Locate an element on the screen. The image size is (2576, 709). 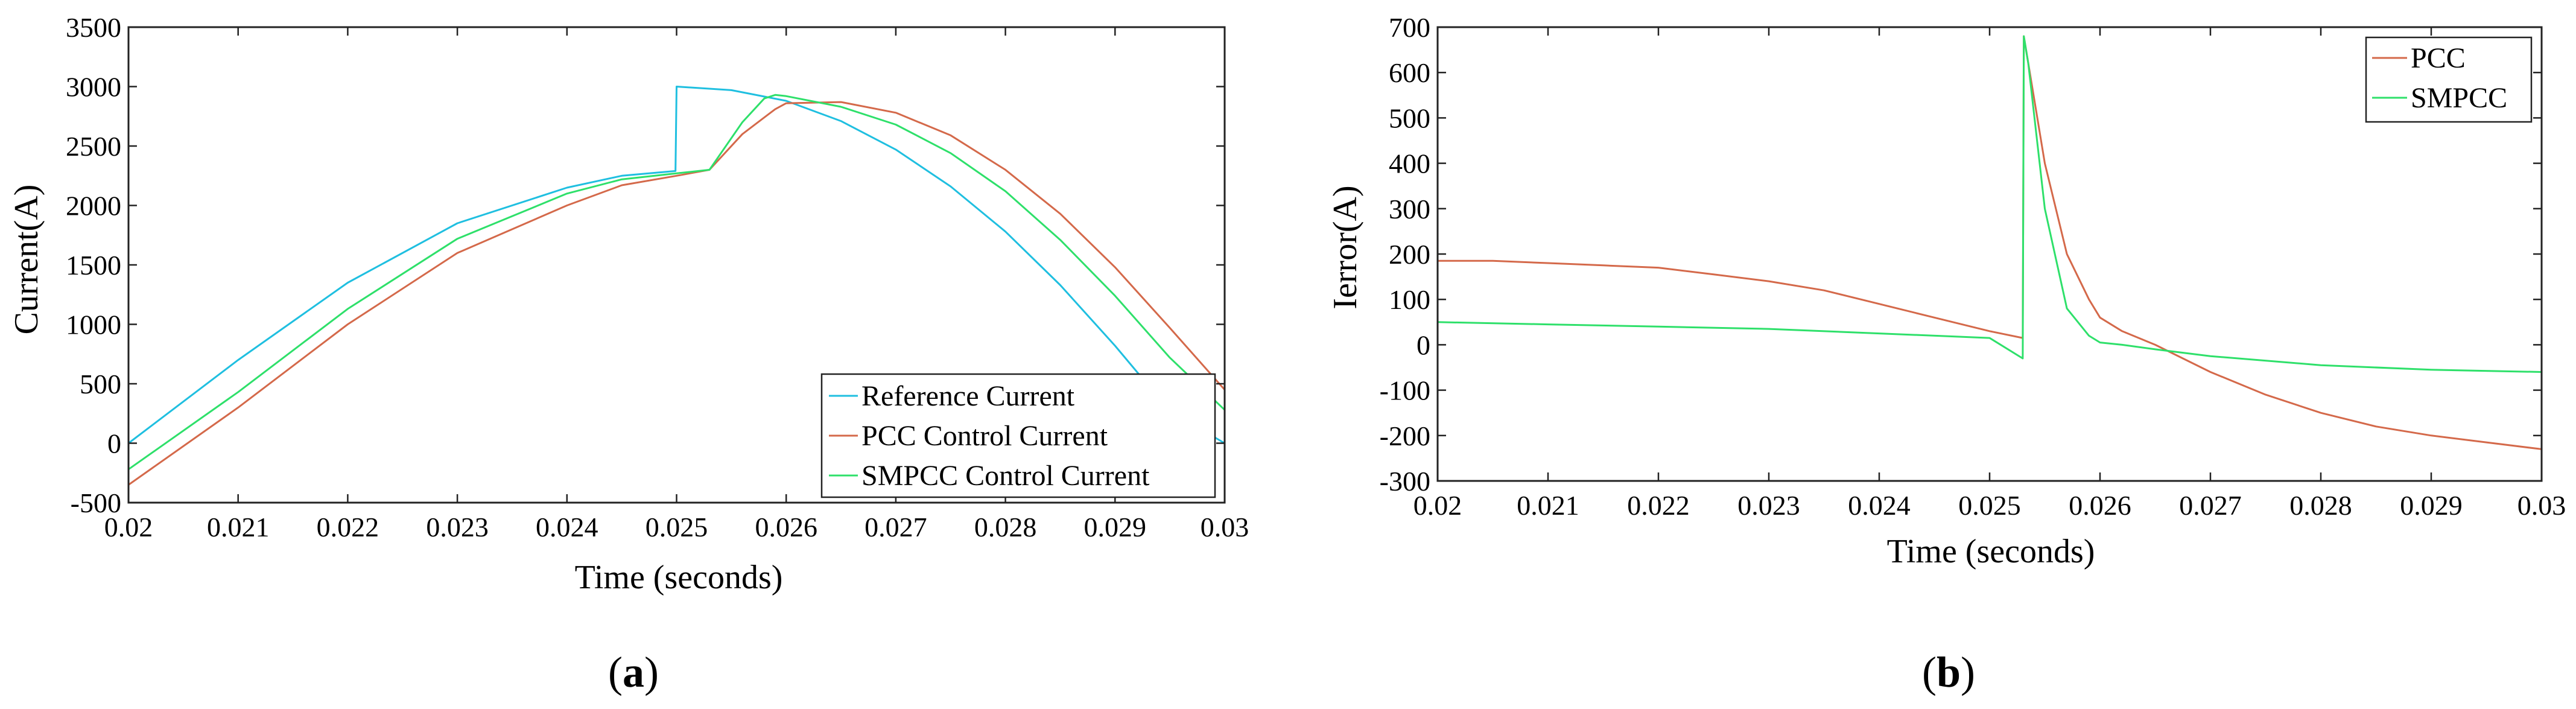
panel-label-a-open: ( is located at coordinates (615, 672).